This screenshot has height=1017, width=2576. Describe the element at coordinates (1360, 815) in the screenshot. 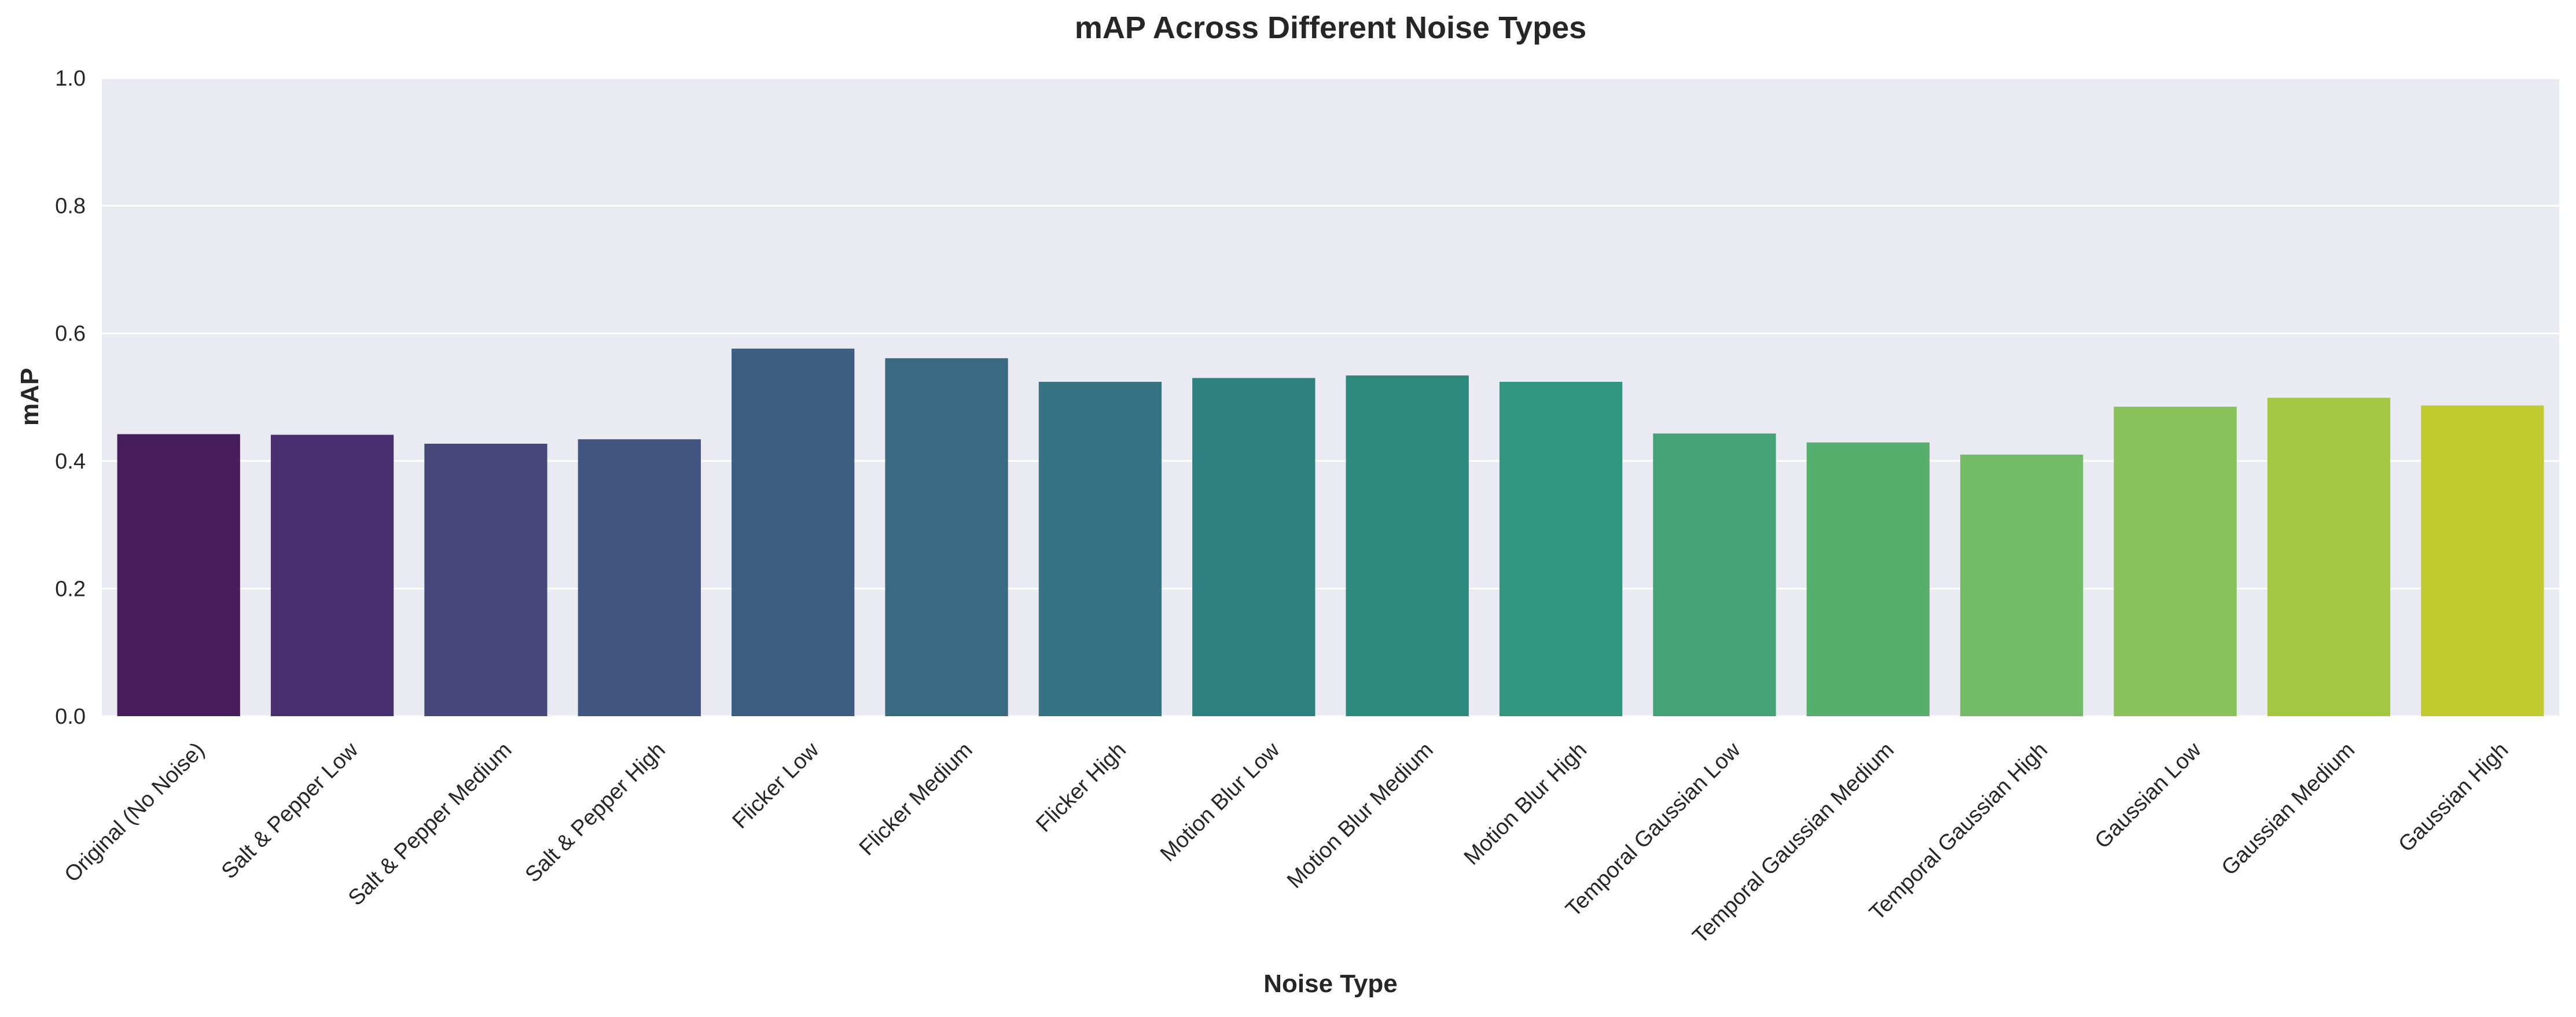

I see `x-tick-label: Motion Blur Medium` at that location.